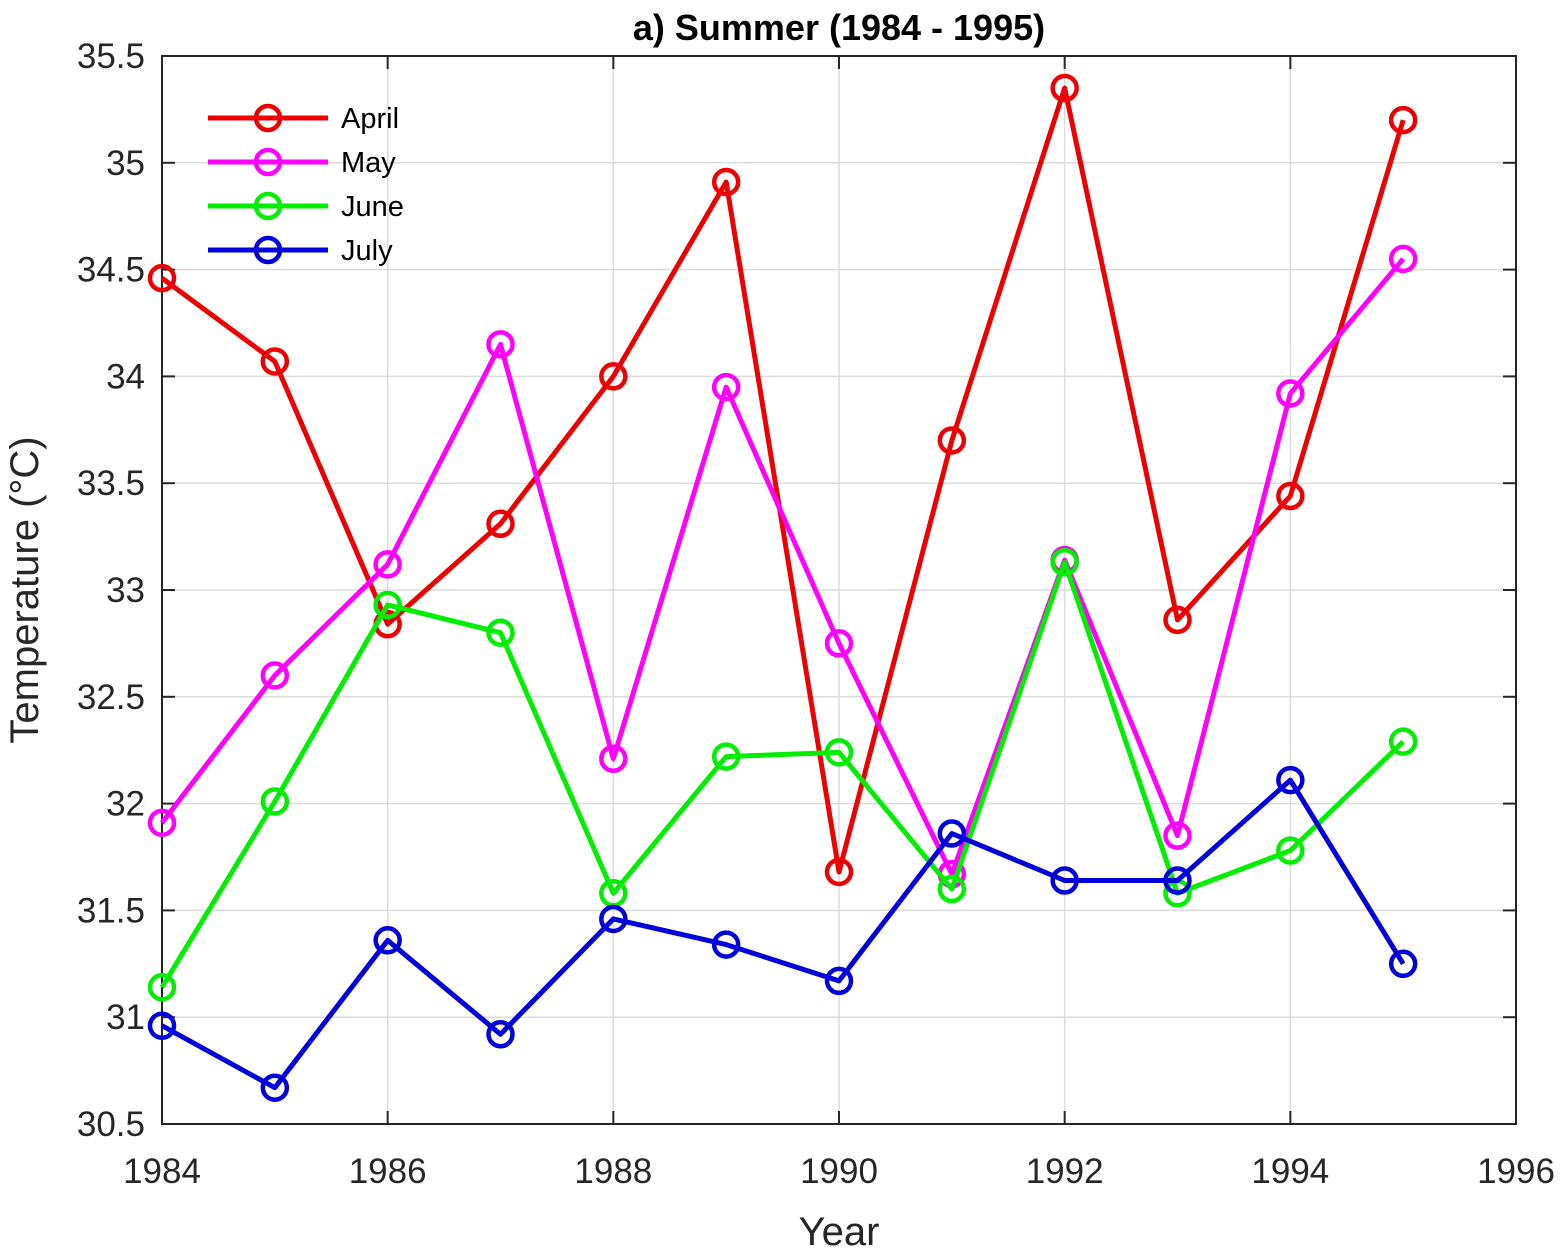 This screenshot has width=1568, height=1257. I want to click on x-axis-label: Year, so click(839, 1232).